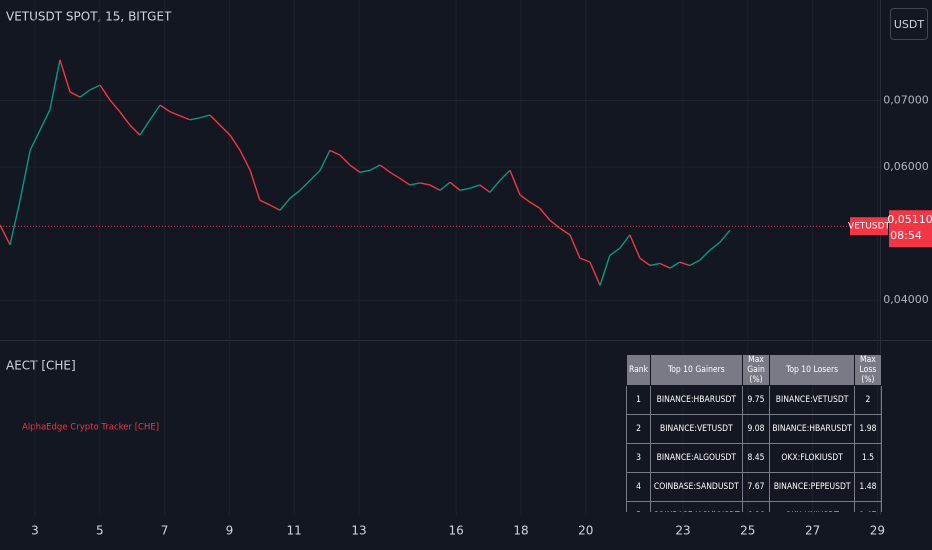 This screenshot has width=932, height=550. Describe the element at coordinates (35, 531) in the screenshot. I see `x-tick-label: 3` at that location.